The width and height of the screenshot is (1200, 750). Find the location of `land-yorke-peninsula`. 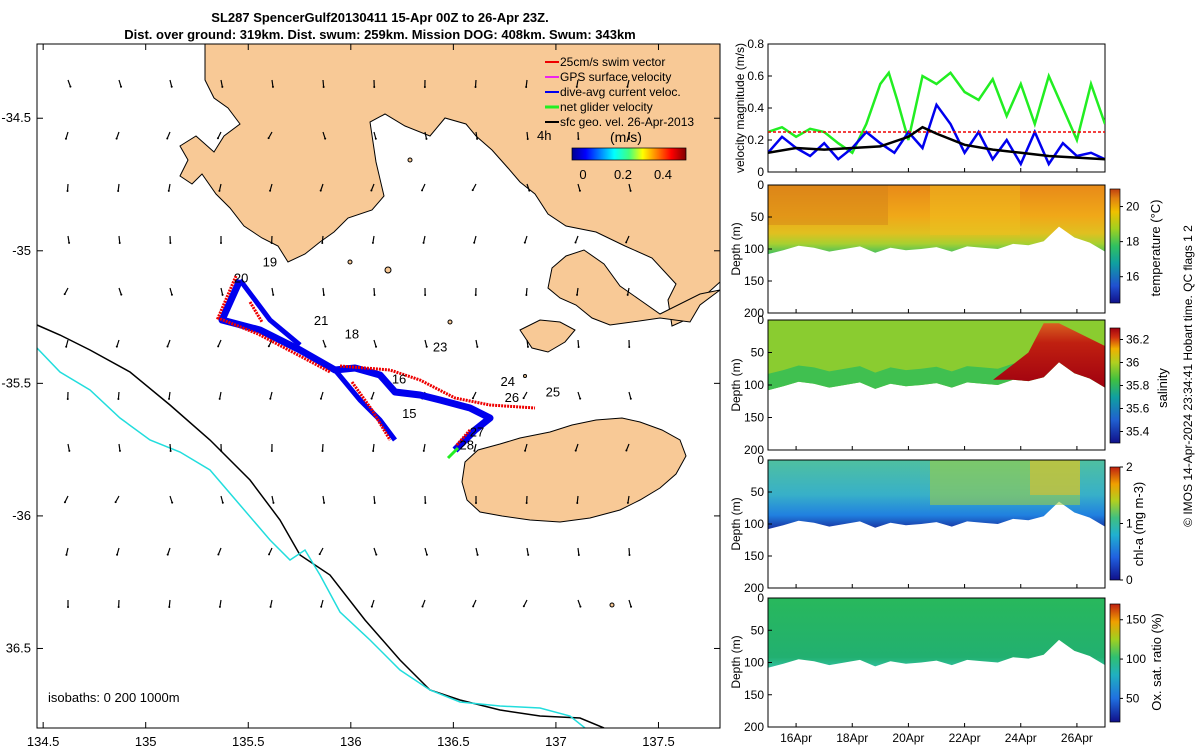

land-yorke-peninsula is located at coordinates (633, 287).